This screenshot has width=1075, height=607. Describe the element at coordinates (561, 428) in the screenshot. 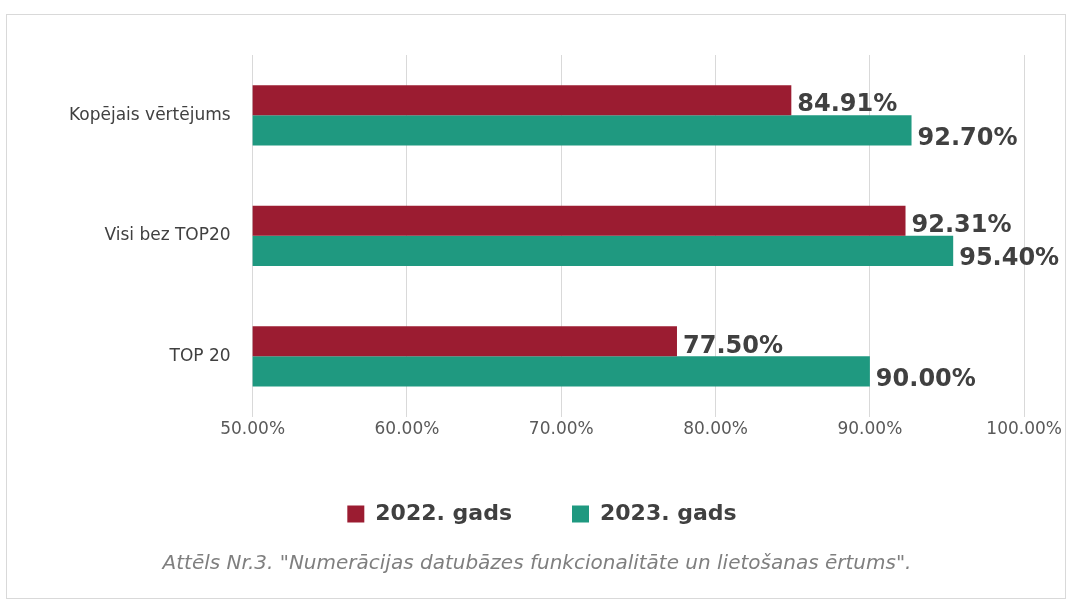

I see `x-tick-label: 70.00%` at that location.